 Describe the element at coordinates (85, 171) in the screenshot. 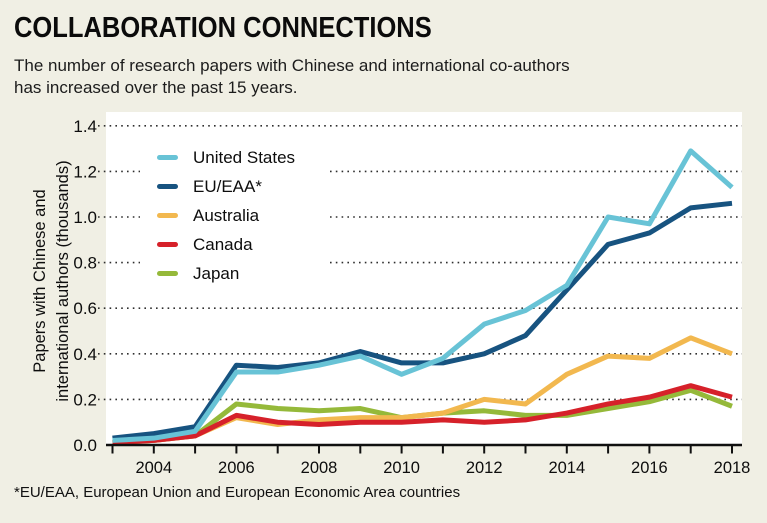

I see `svg-text: 1.2` at that location.